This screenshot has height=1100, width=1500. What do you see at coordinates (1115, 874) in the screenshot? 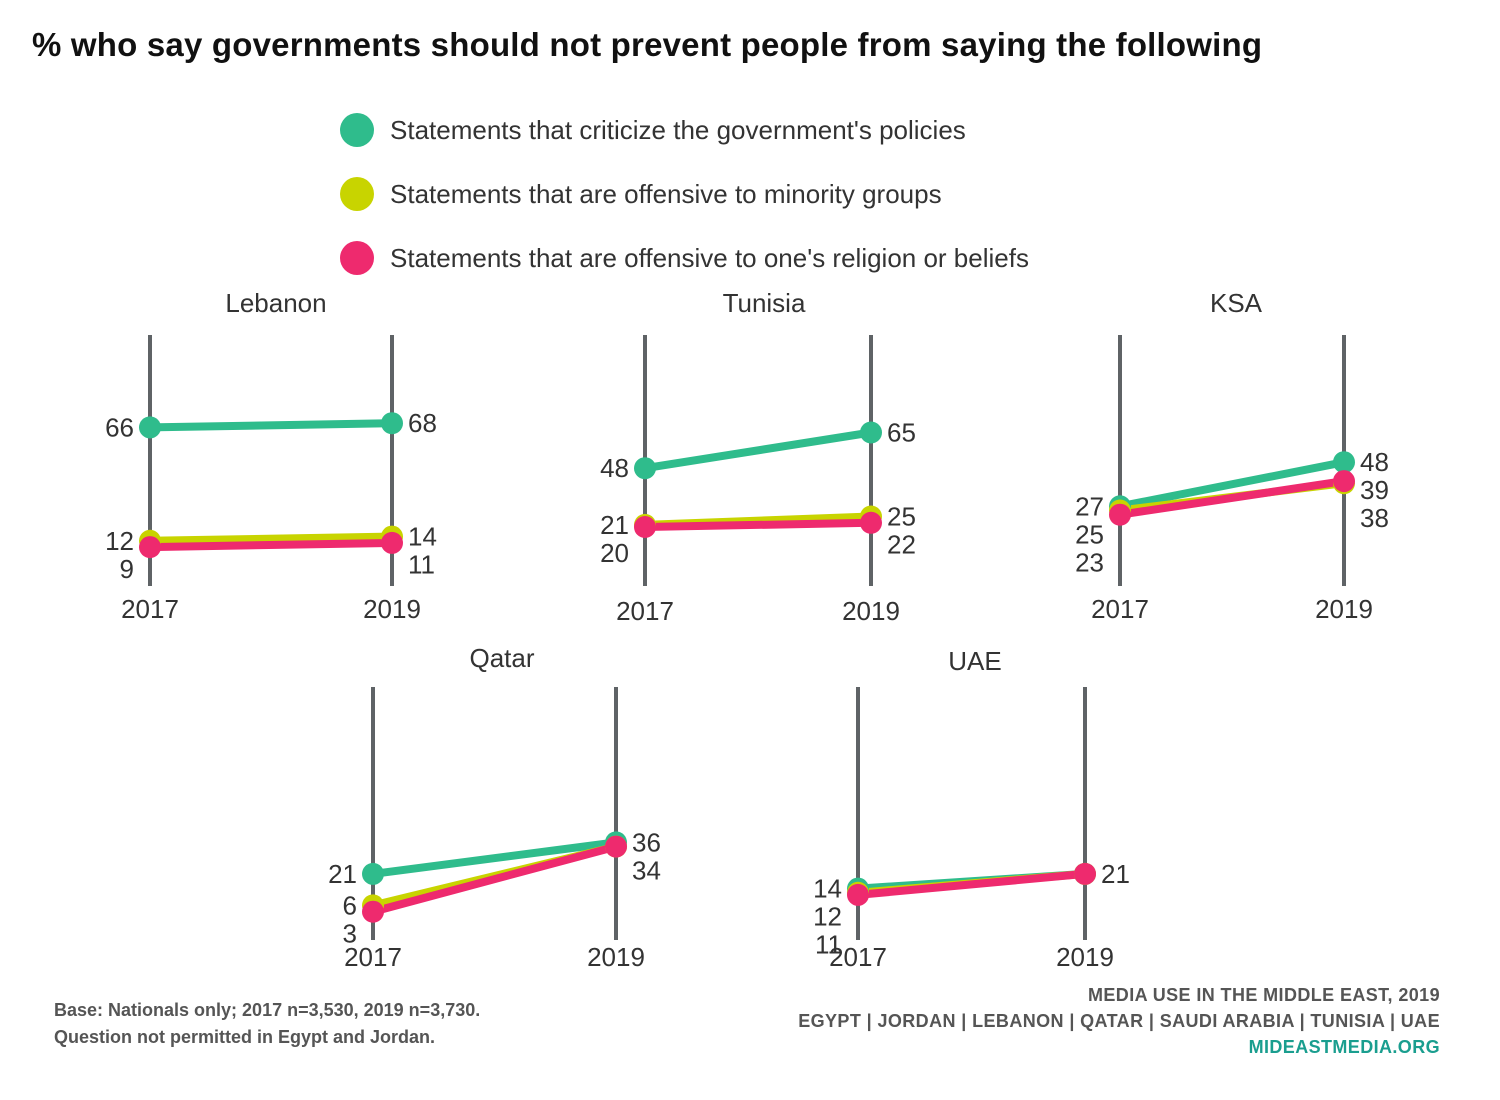
I see `data-label-2019-criticize-uae: 21` at bounding box center [1115, 874].